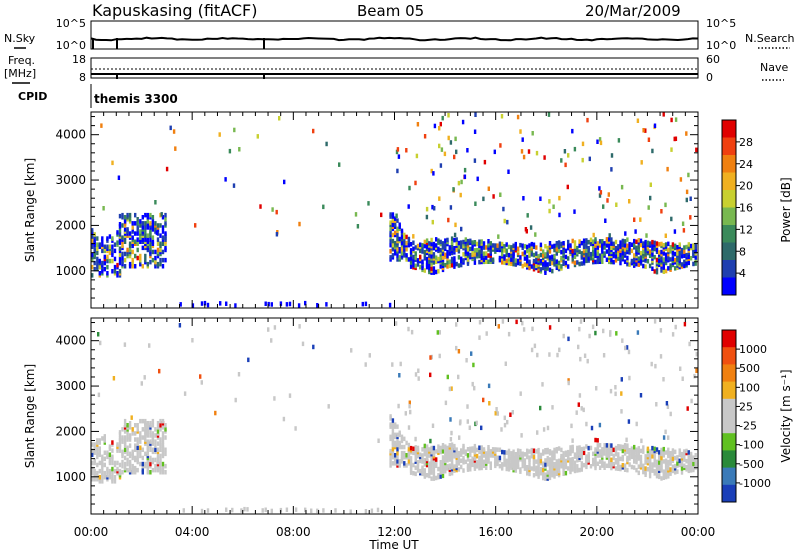 The height and width of the screenshot is (554, 800). I want to click on power-colorbar-block, so click(729, 199).